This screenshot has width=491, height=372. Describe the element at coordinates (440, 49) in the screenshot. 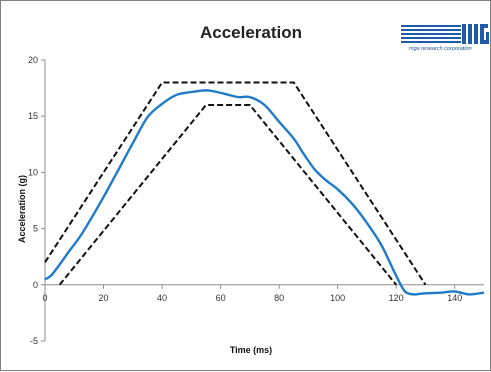

I see `logo-tagline: mga research corporation` at that location.